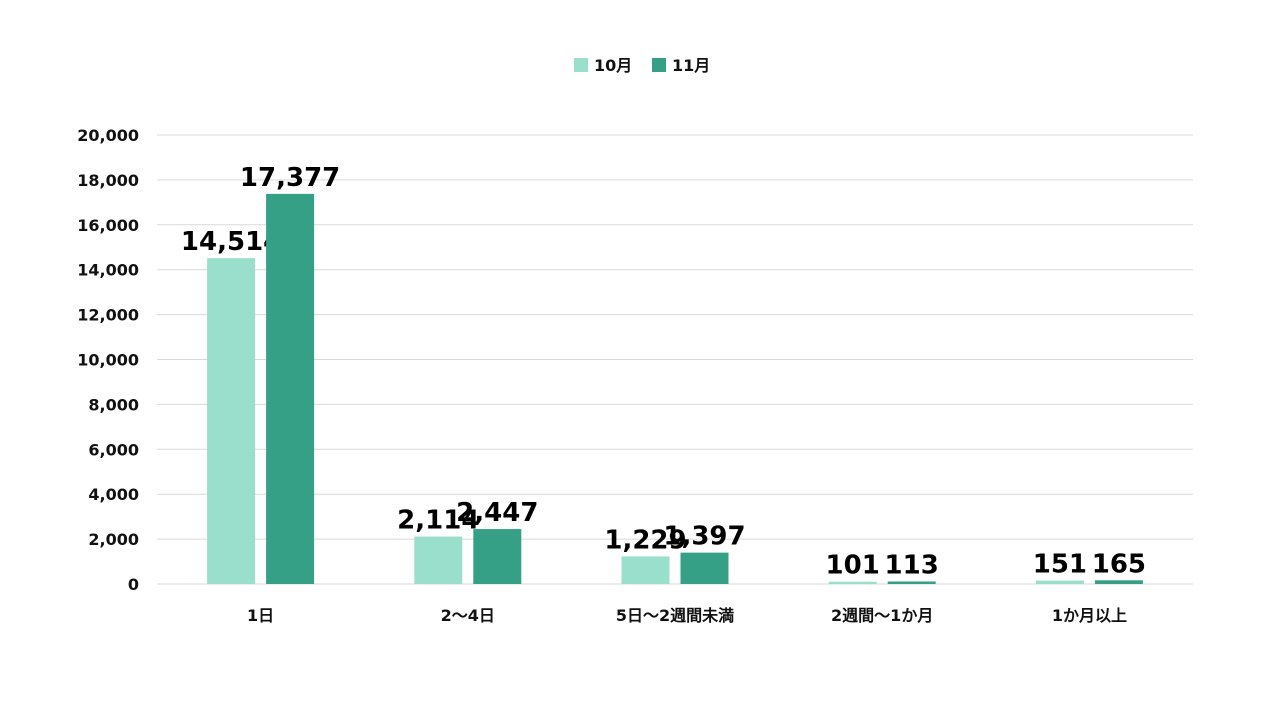 This screenshot has width=1280, height=724. I want to click on x-category-label: 2～4日, so click(468, 615).